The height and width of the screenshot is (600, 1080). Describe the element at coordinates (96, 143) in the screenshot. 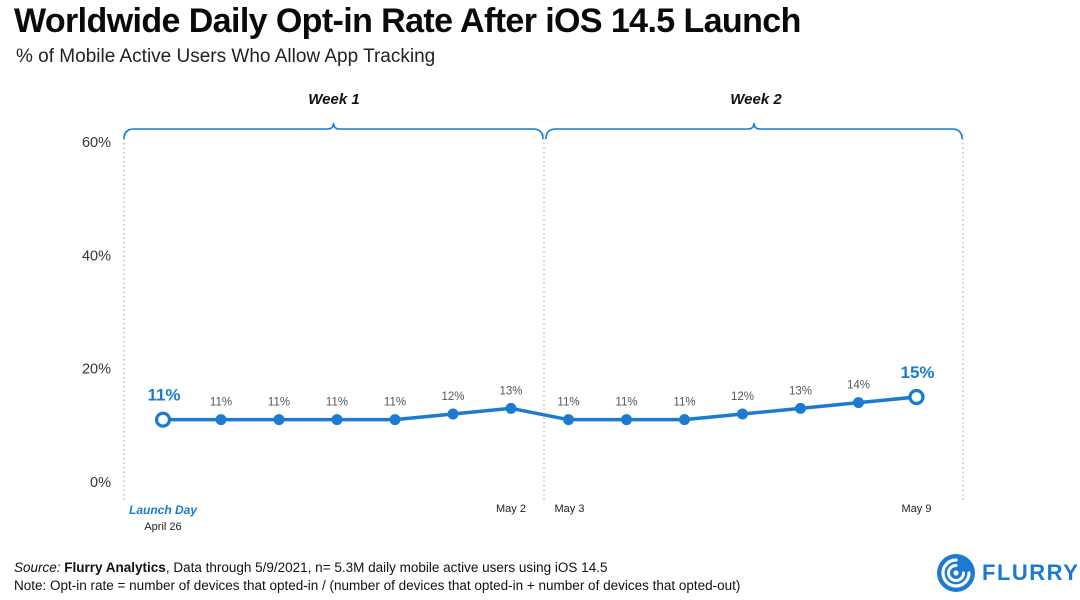

I see `y-tick-label: 60%` at that location.